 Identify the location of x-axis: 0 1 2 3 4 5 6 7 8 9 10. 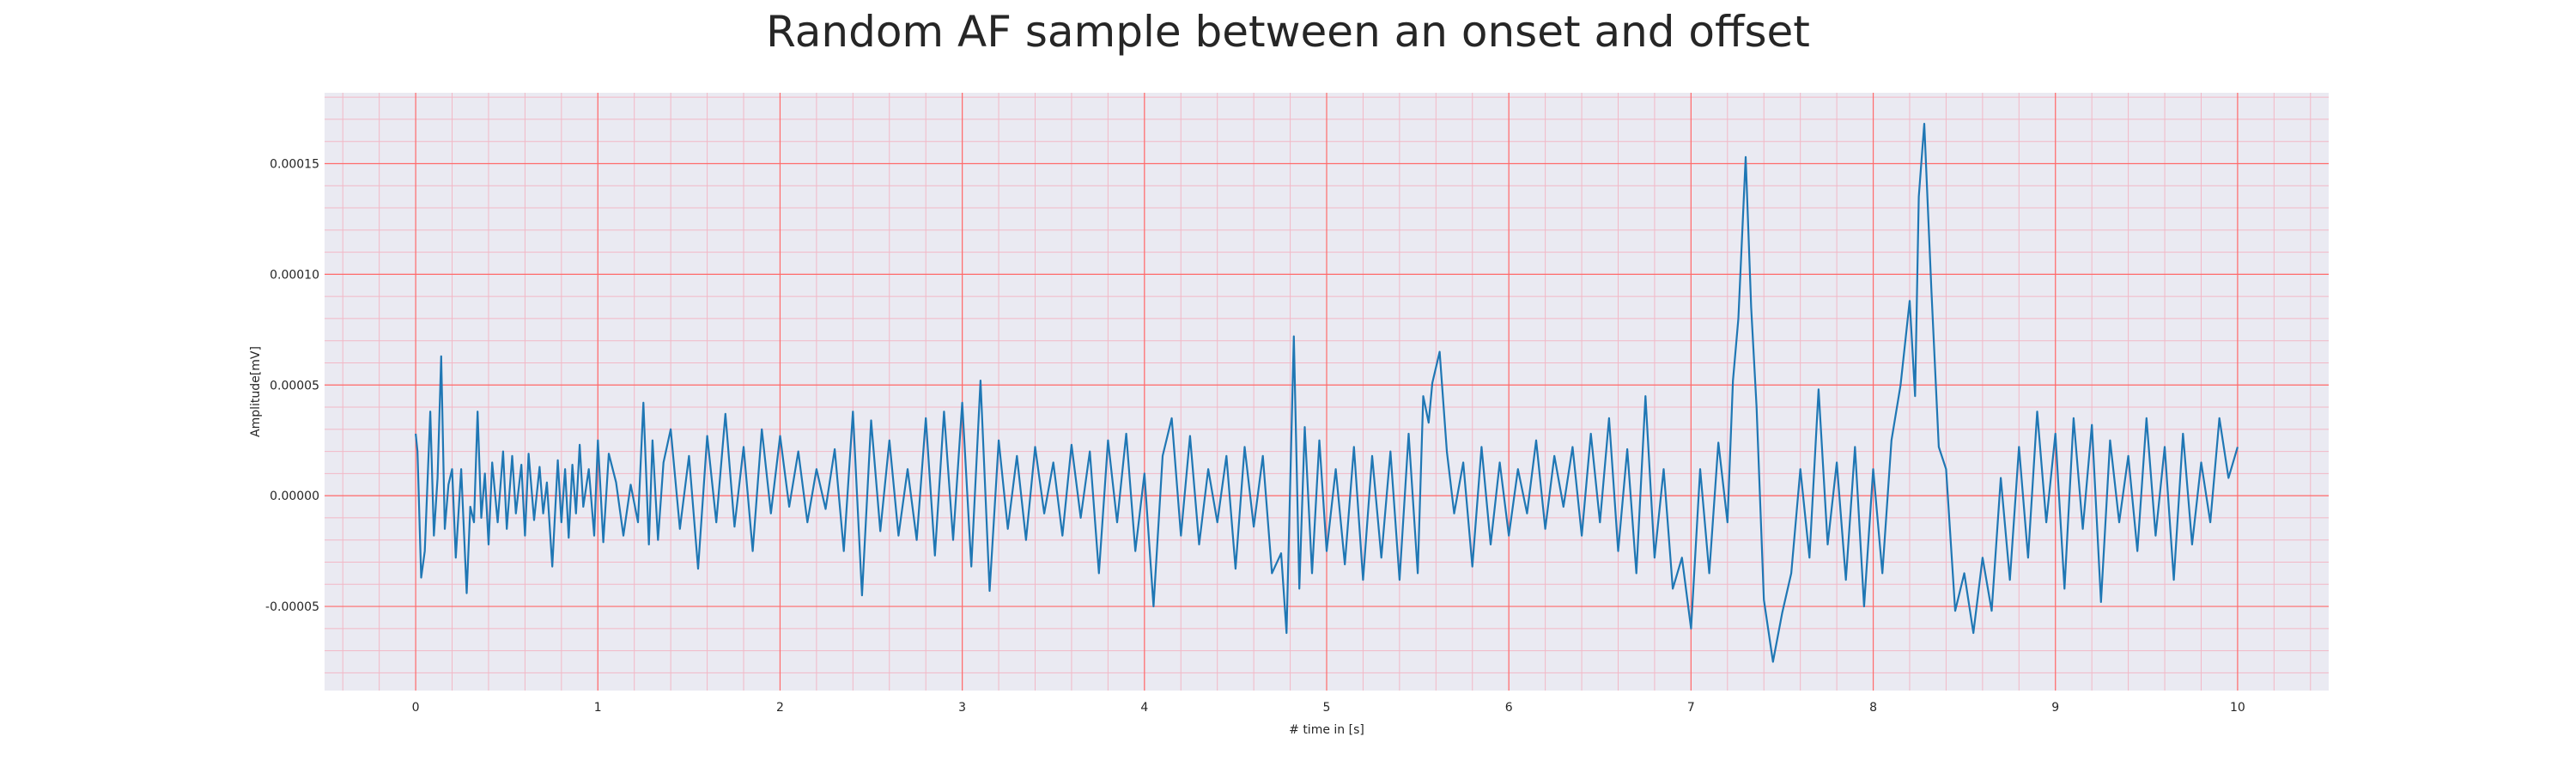
(1328, 708).